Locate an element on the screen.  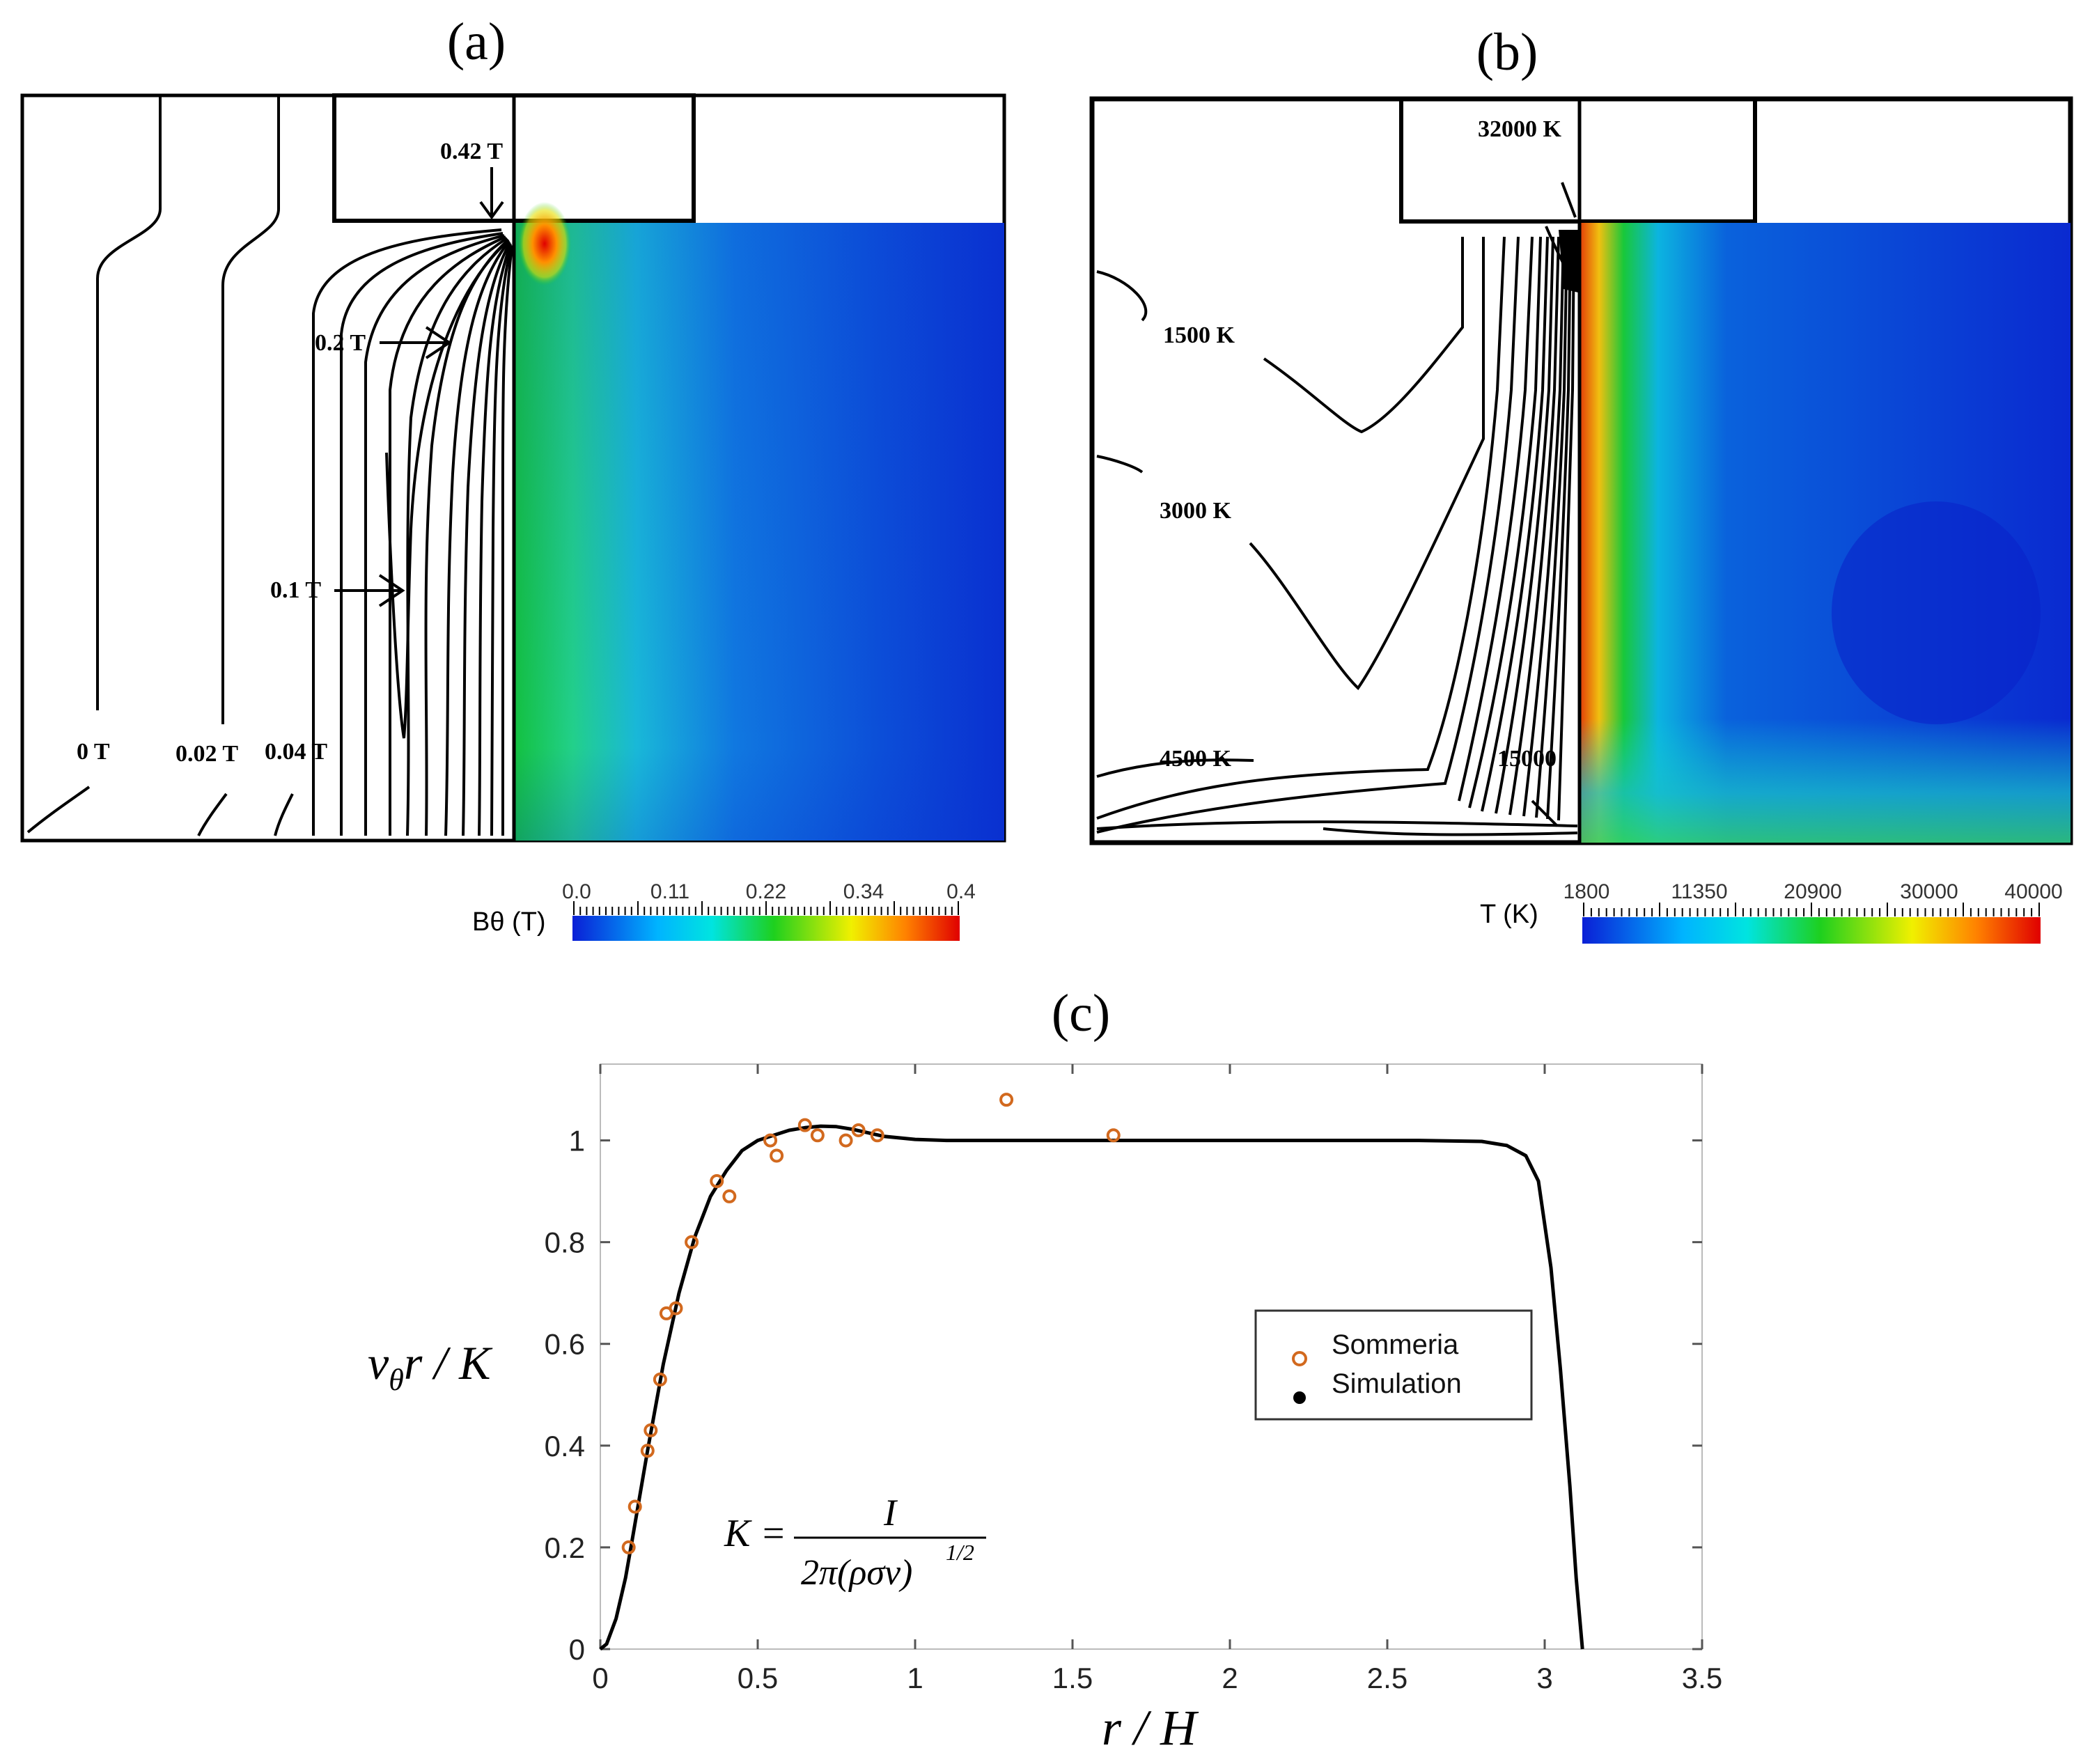
panel-a-field-fade is located at coordinates (759, 532).